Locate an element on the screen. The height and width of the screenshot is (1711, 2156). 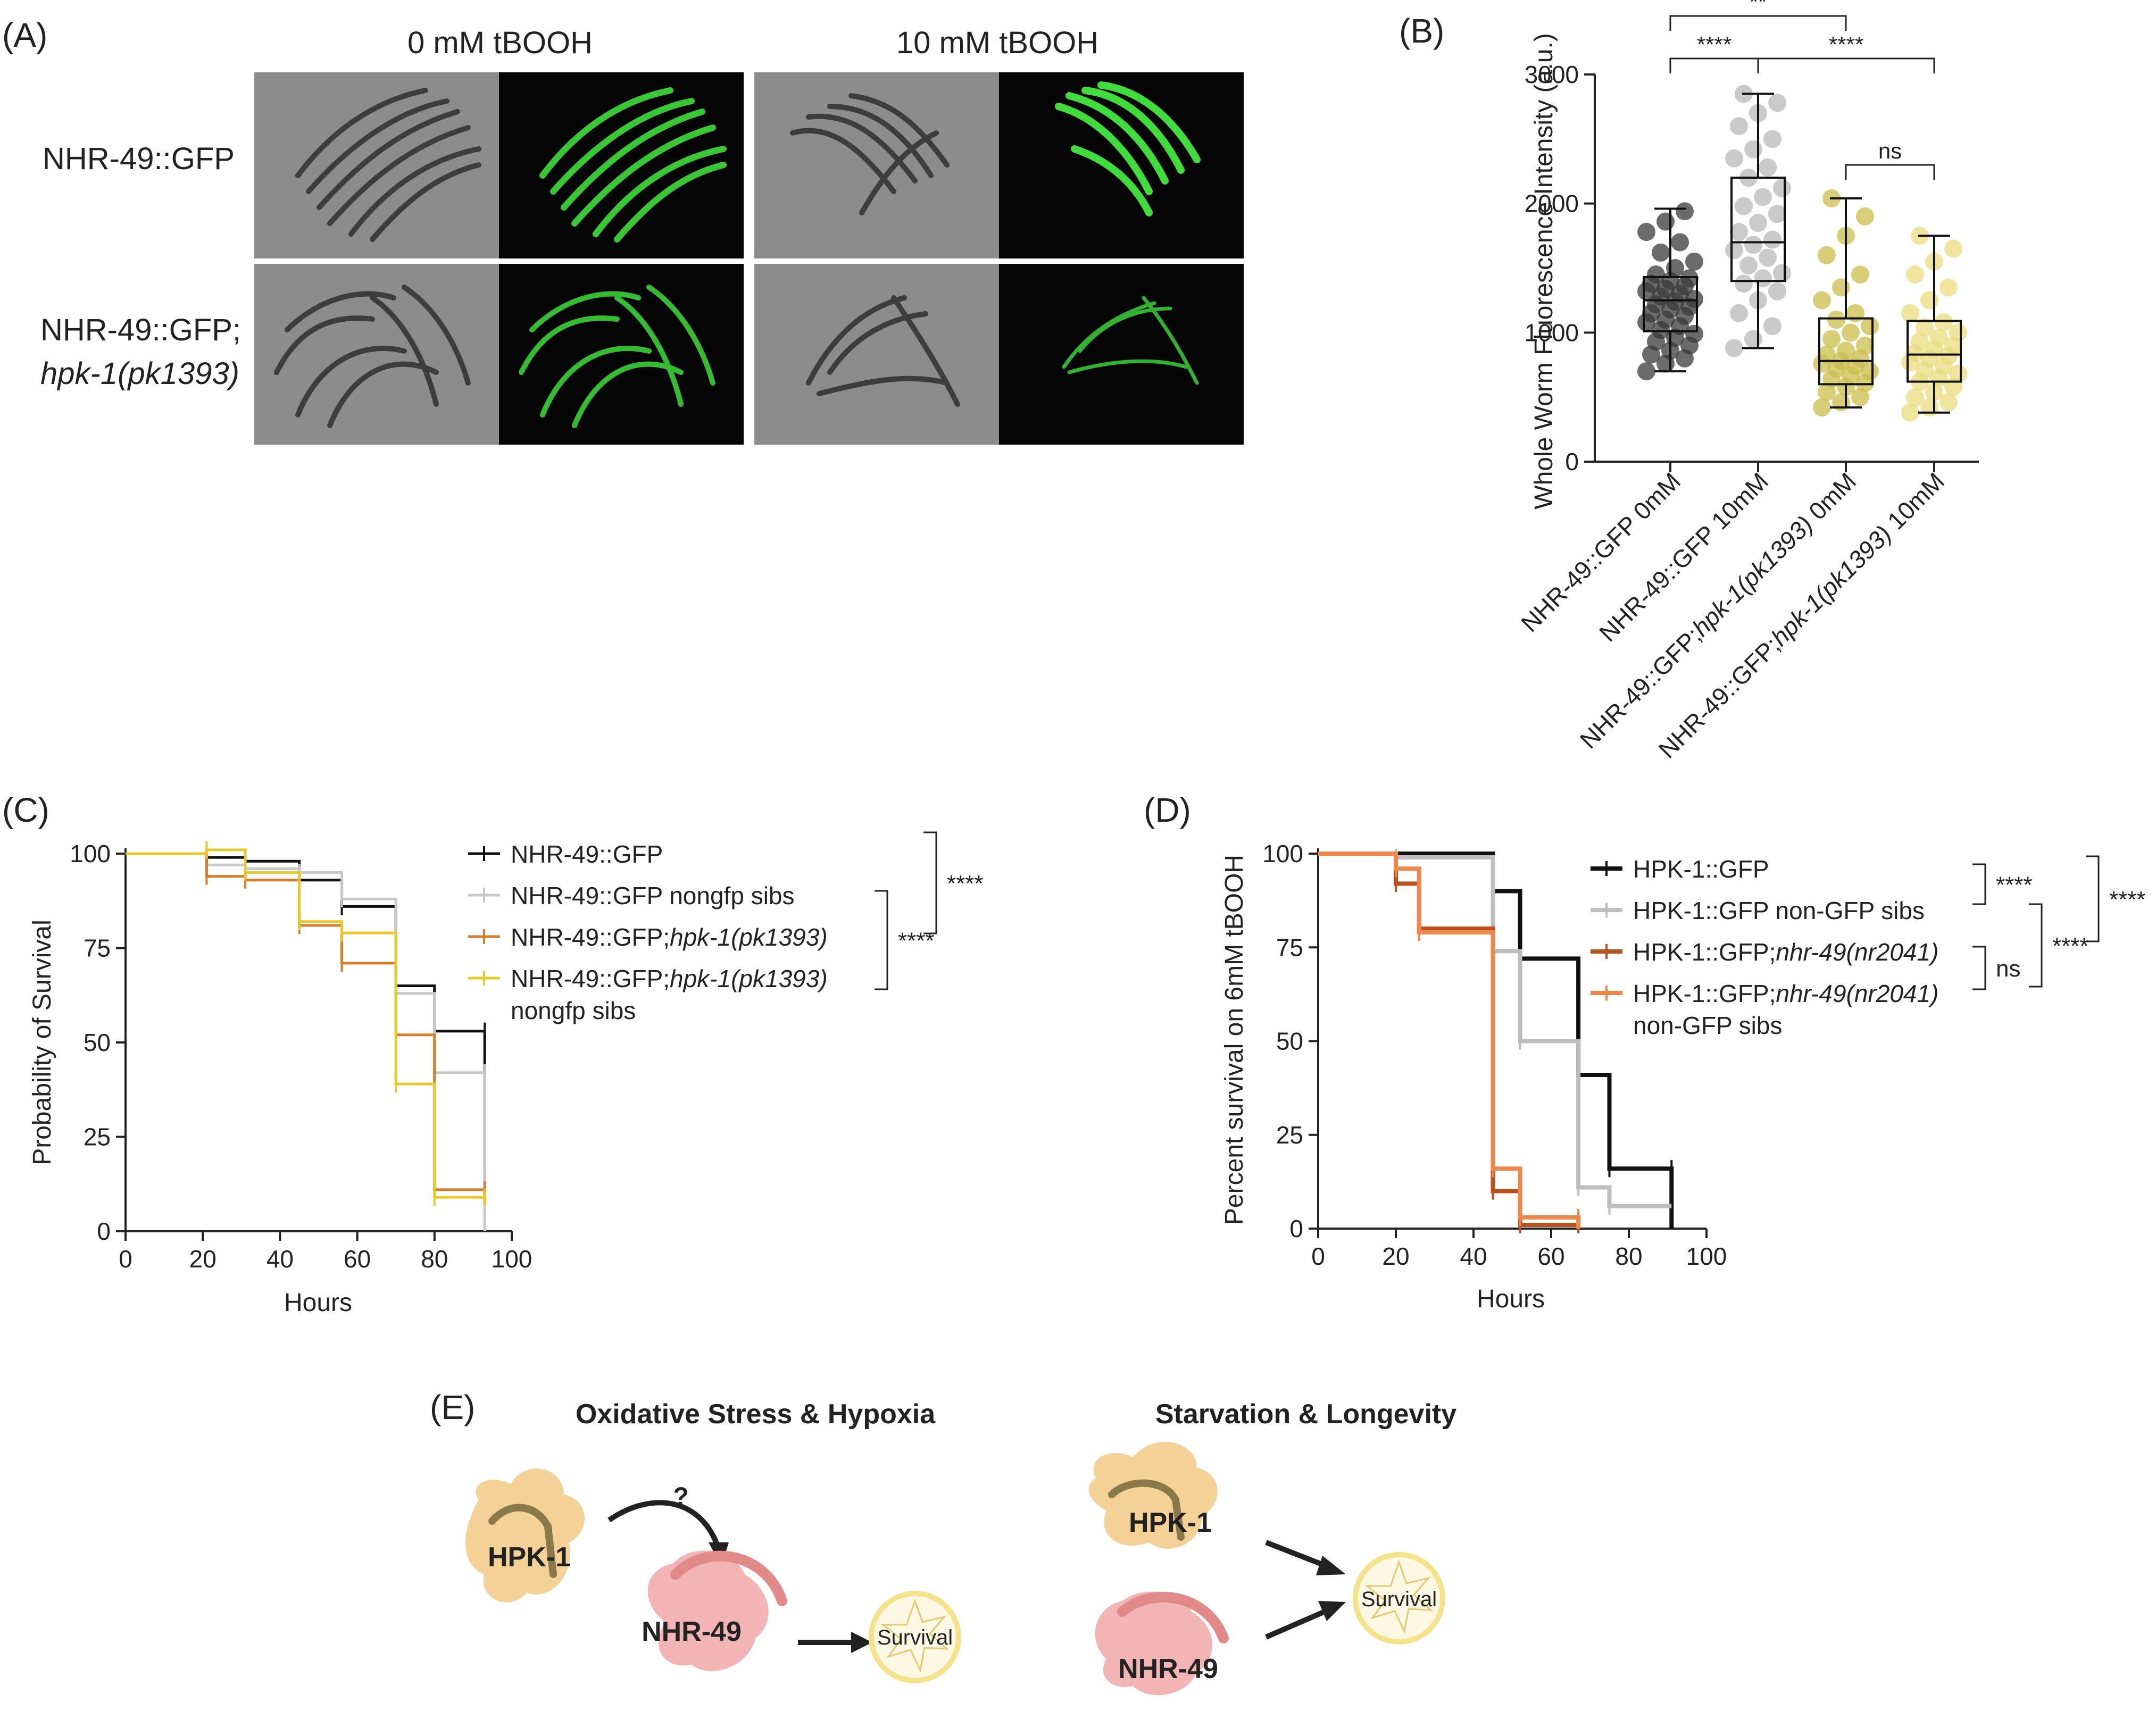
hpk1-label-left: HPK-1 is located at coordinates (529, 1557).